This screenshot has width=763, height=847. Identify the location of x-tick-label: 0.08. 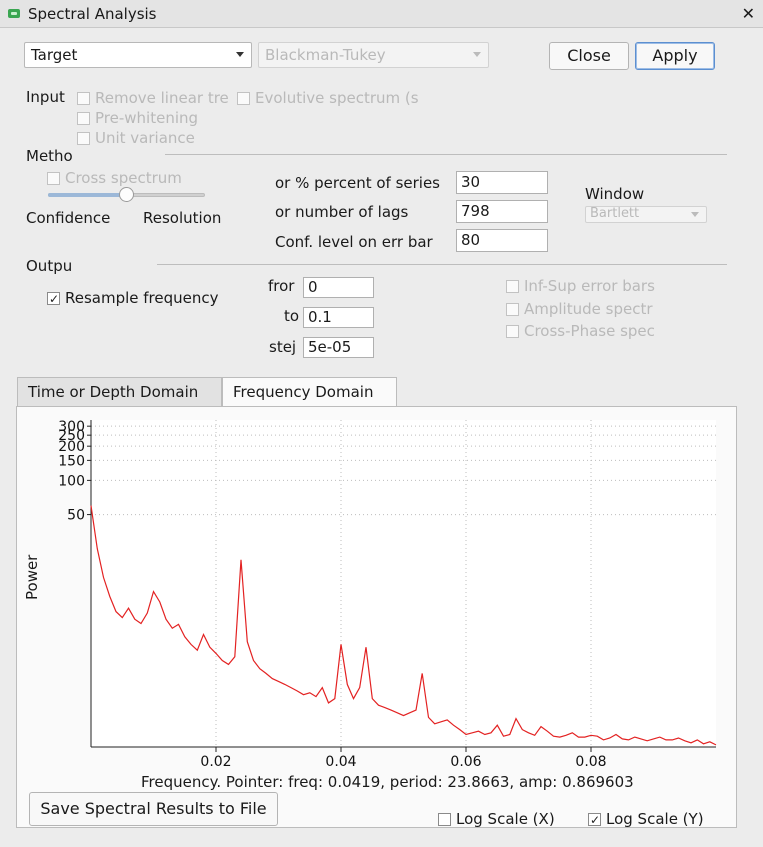
(590, 762).